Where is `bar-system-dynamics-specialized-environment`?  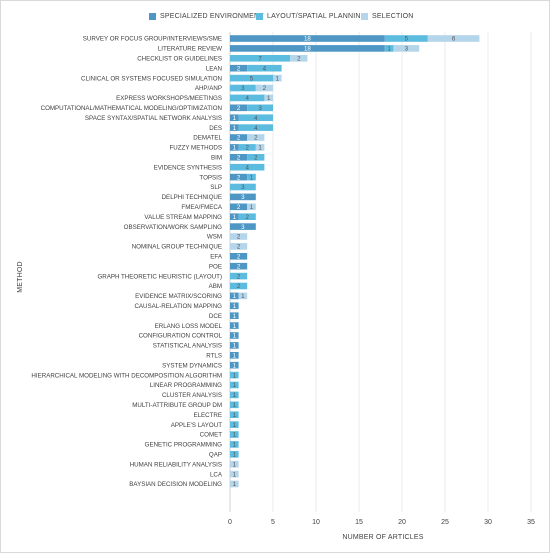 bar-system-dynamics-specialized-environment is located at coordinates (234, 365).